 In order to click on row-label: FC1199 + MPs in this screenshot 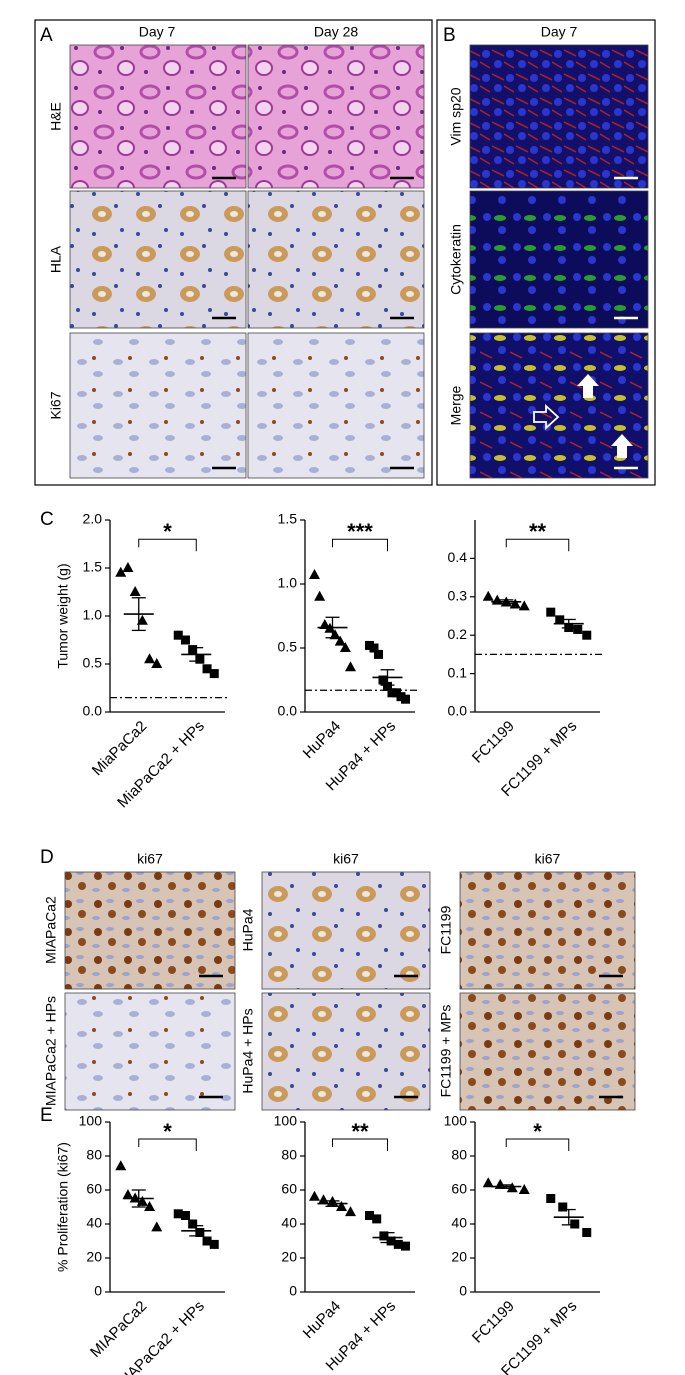, I will do `click(446, 1051)`.